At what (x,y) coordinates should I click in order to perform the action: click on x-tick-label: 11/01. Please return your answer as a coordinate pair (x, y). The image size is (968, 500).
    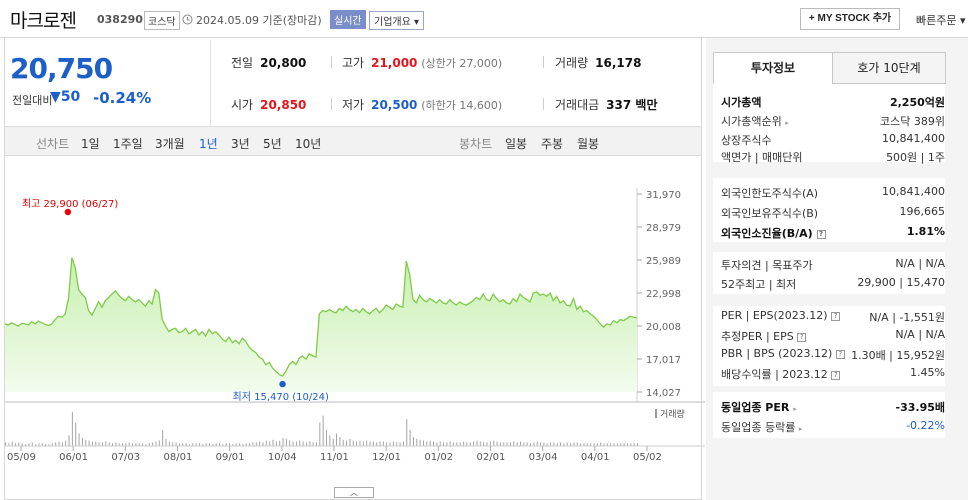
    Looking at the image, I should click on (334, 457).